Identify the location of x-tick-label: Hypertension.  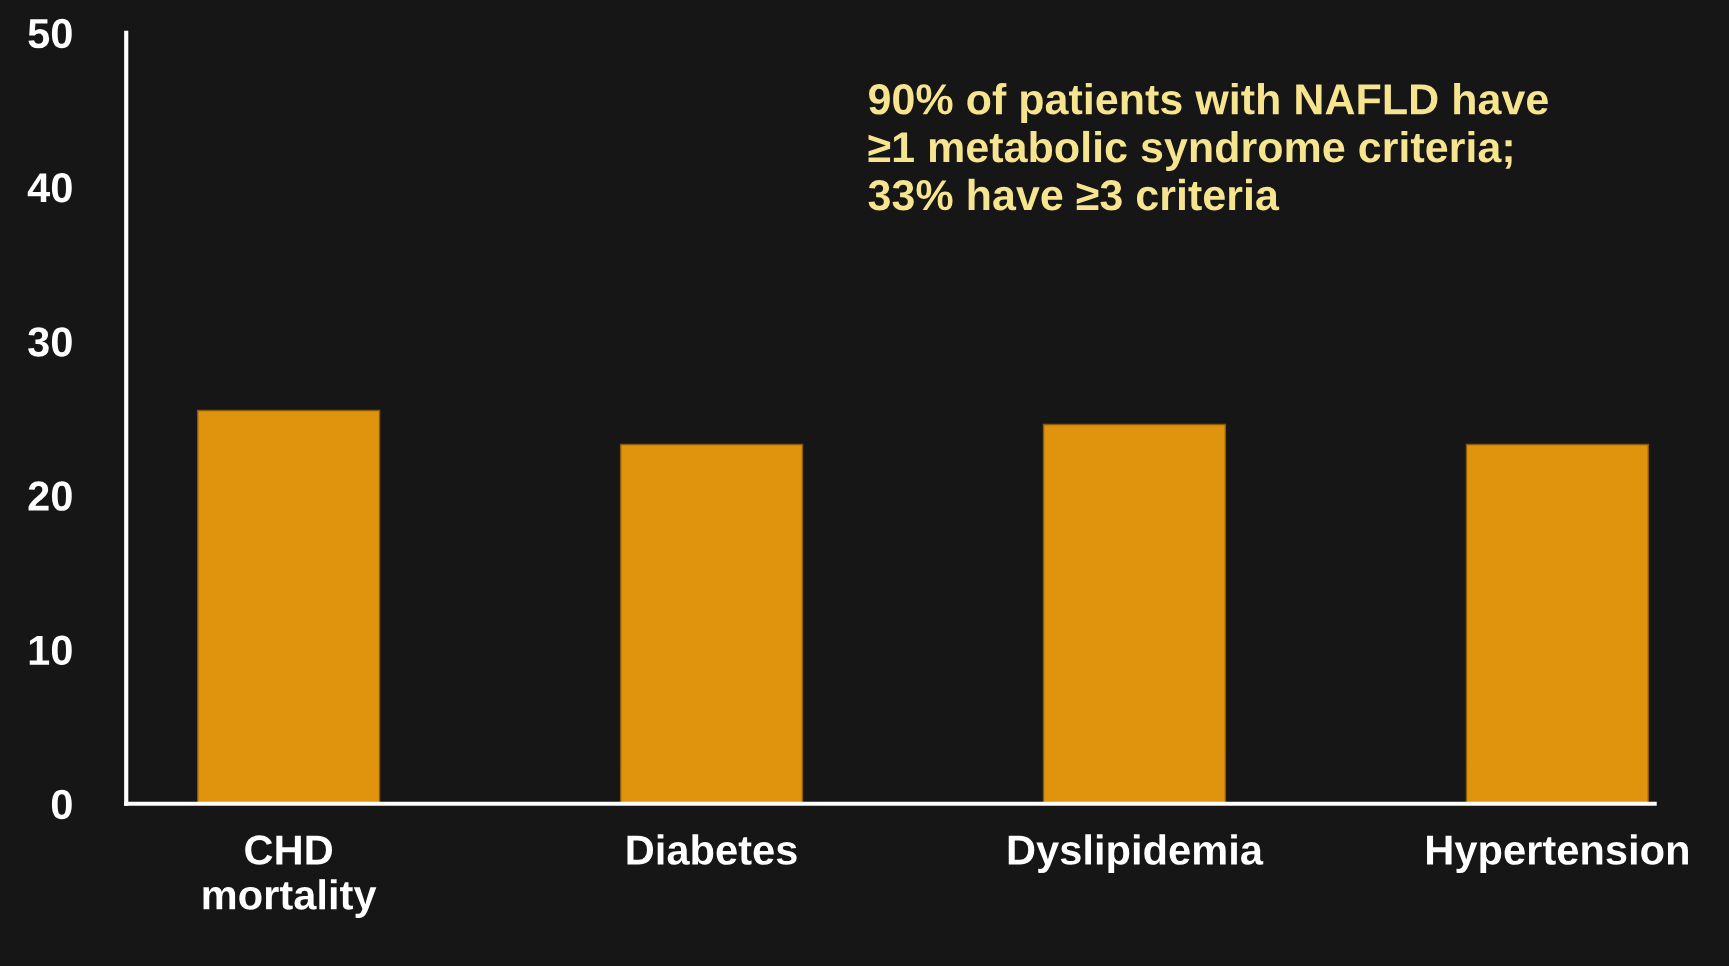
(1557, 854).